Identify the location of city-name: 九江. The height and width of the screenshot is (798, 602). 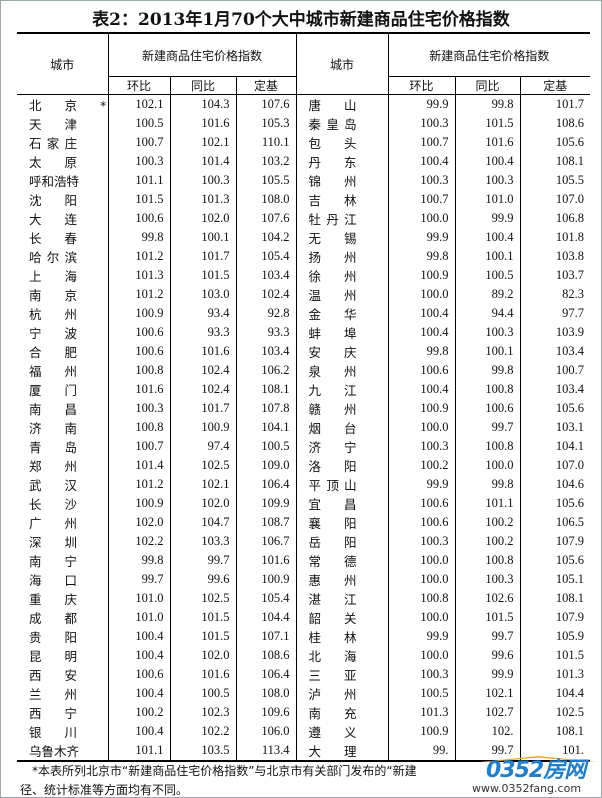
(342, 389).